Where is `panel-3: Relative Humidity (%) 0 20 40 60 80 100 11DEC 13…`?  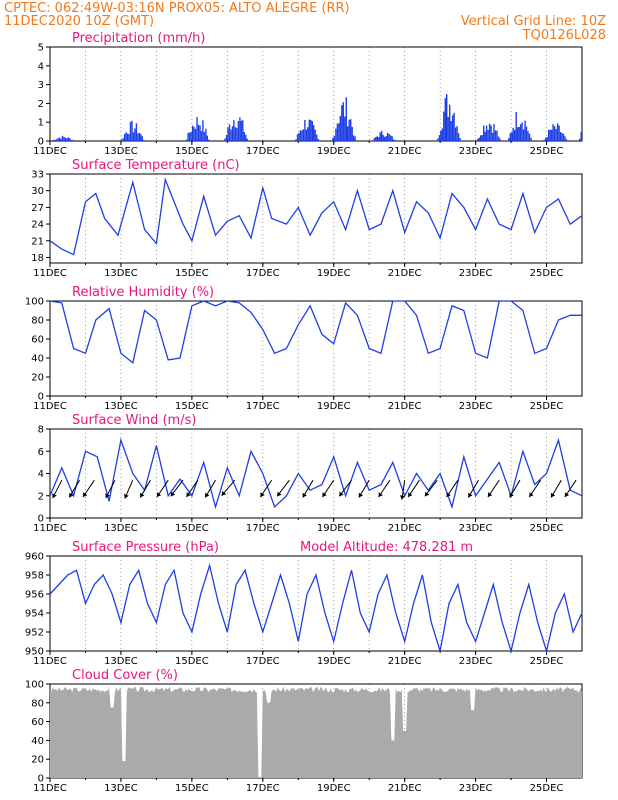 panel-3: Relative Humidity (%) 0 20 40 60 80 100 11DEC 13… is located at coordinates (304, 348).